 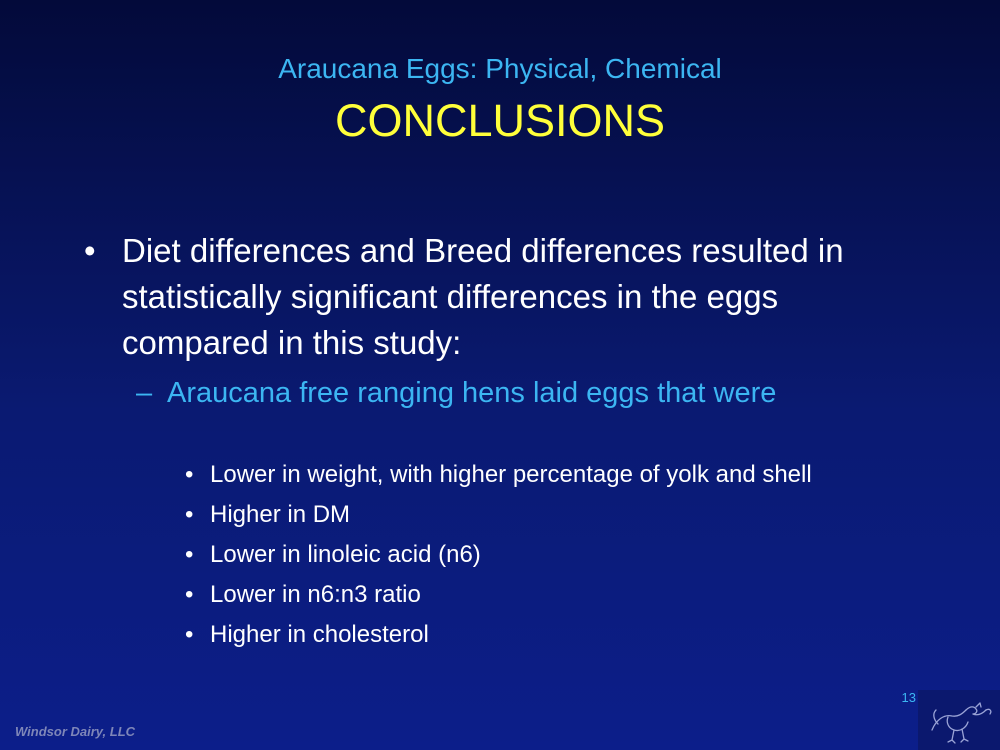 I want to click on slide-subtitle: Araucana Eggs: Physical, Chemical, so click(x=500, y=68).